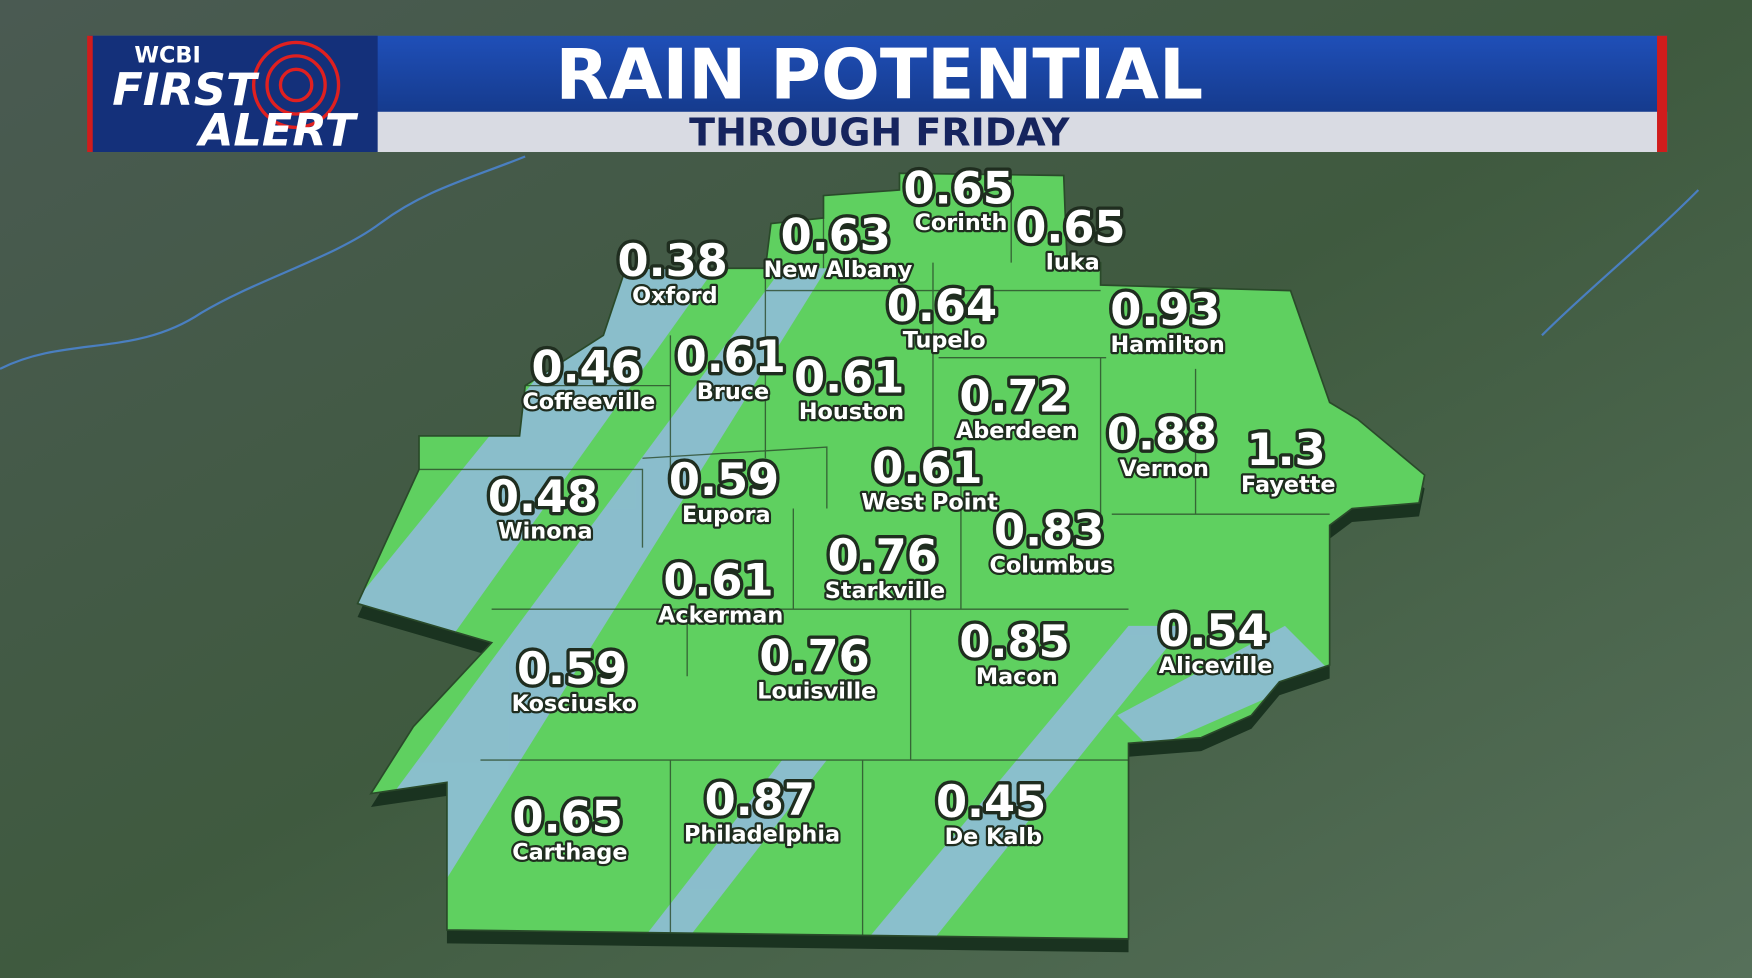  What do you see at coordinates (1213, 631) in the screenshot?
I see `rain-amount: 0.54` at bounding box center [1213, 631].